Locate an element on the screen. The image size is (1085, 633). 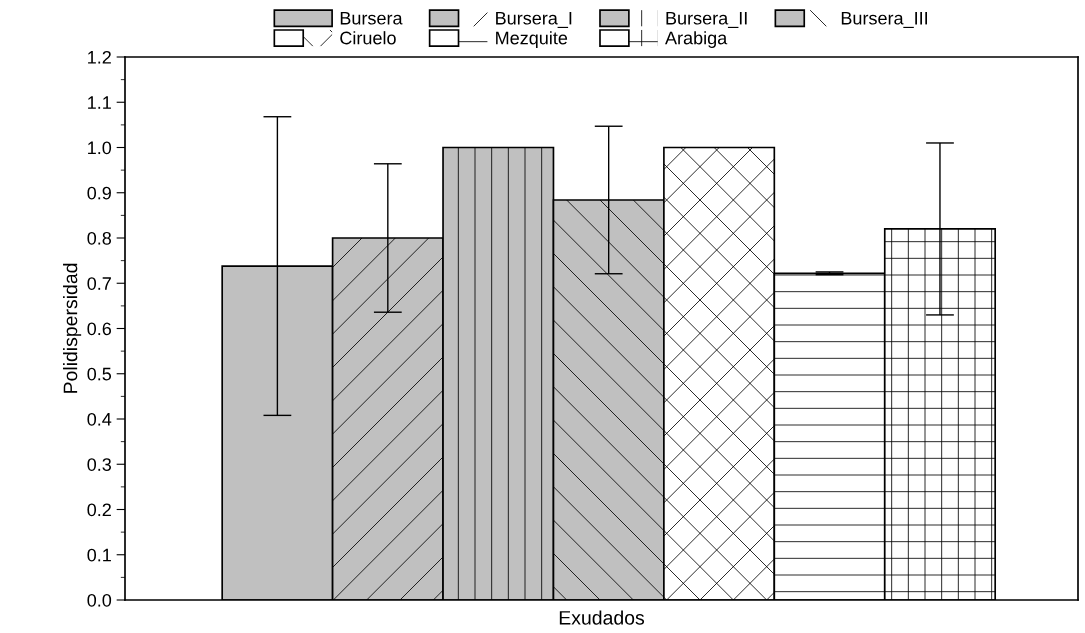
y-tick-label: 0.6 is located at coordinates (99, 329).